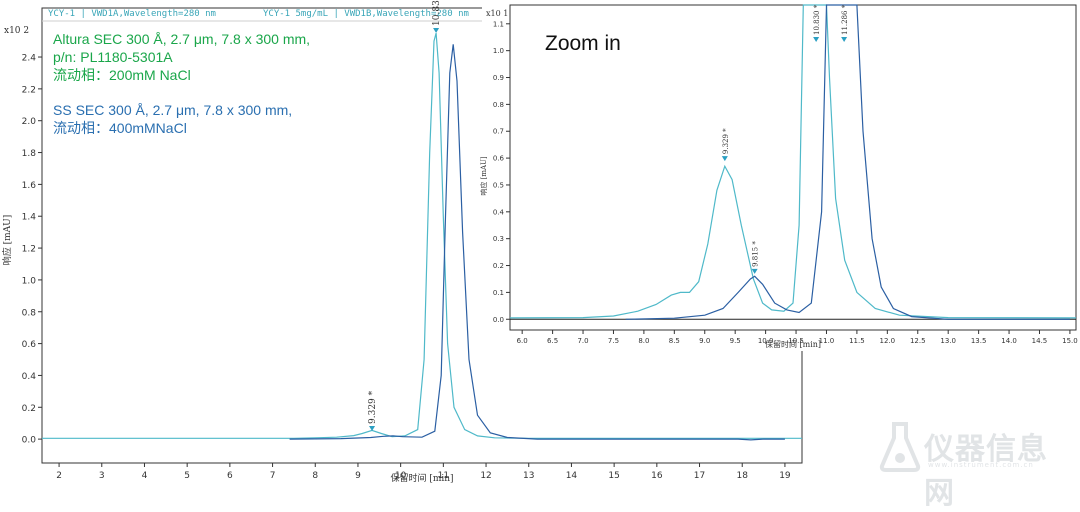 Image resolution: width=1080 pixels, height=512 pixels. I want to click on x-tick-label: 5, so click(187, 476).